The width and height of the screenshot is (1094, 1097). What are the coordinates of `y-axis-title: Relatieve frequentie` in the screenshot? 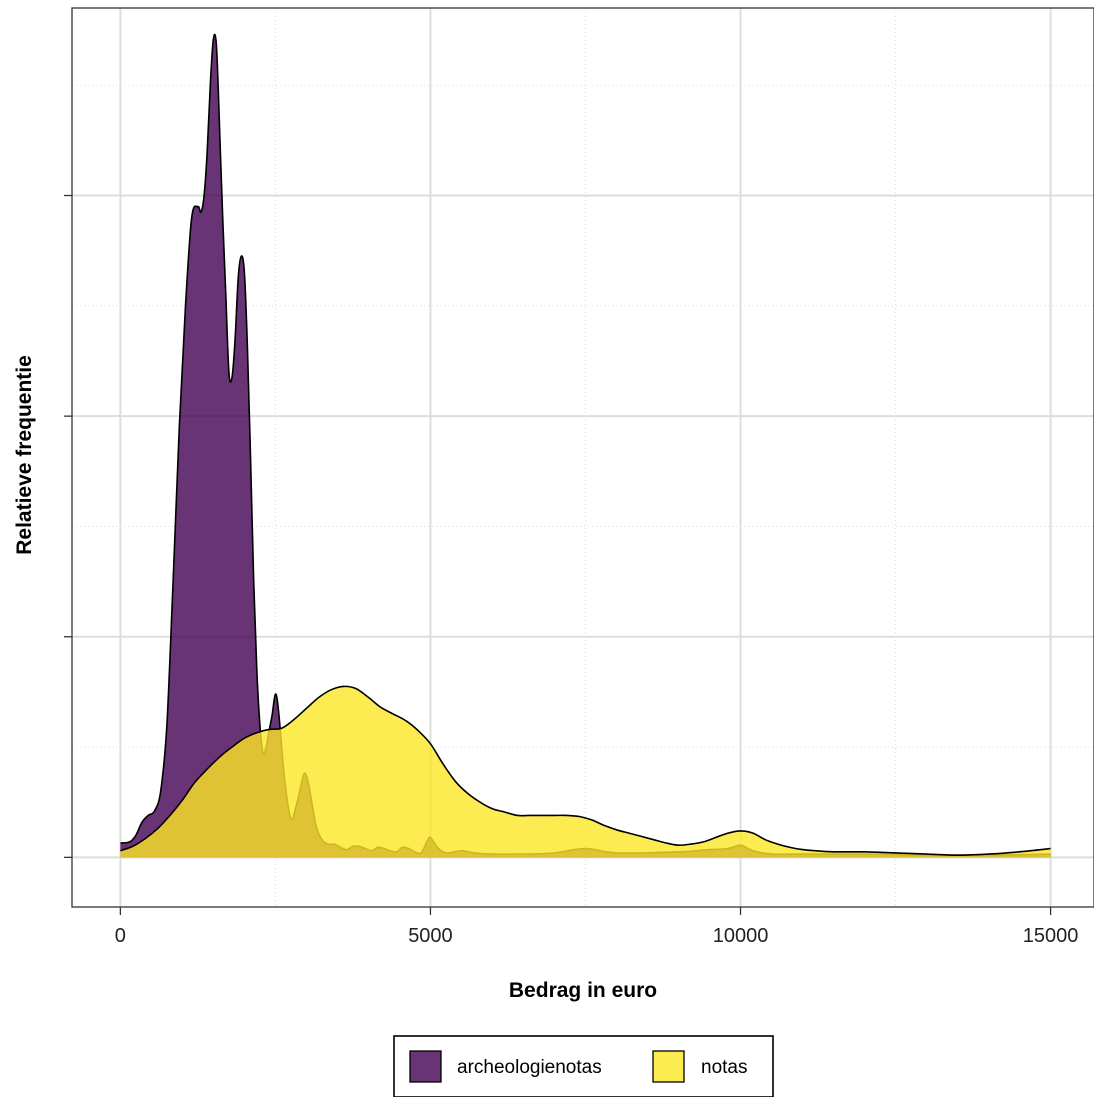 It's located at (24, 455).